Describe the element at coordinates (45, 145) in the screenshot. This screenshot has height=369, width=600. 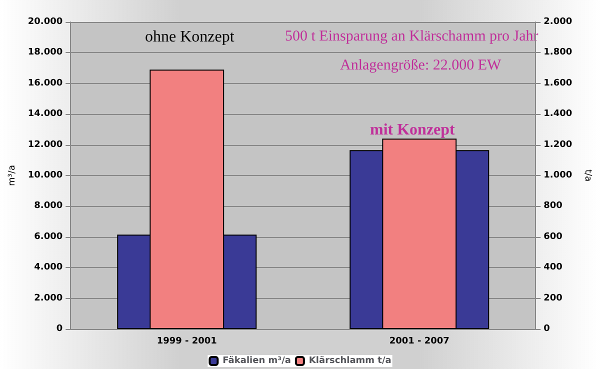
I see `y-tick-label: 12.000` at that location.